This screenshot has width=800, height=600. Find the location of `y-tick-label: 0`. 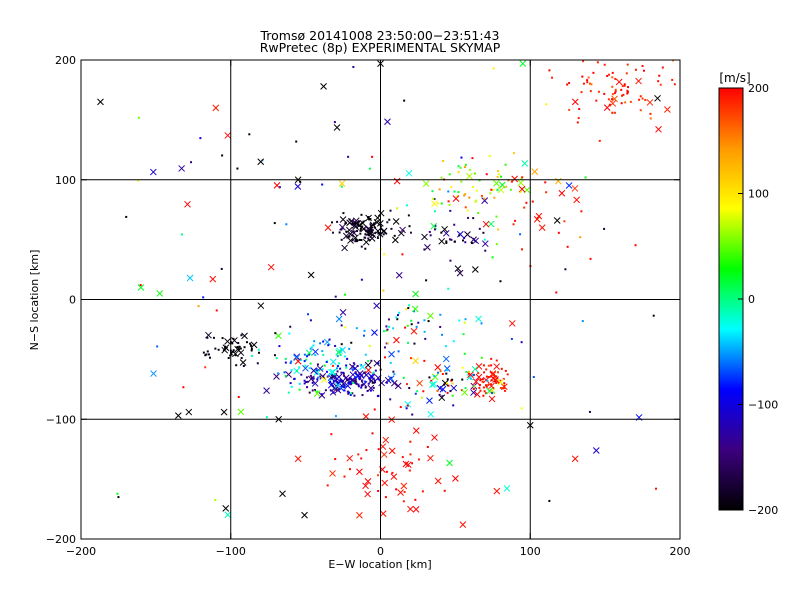

y-tick-label: 0 is located at coordinates (72, 300).